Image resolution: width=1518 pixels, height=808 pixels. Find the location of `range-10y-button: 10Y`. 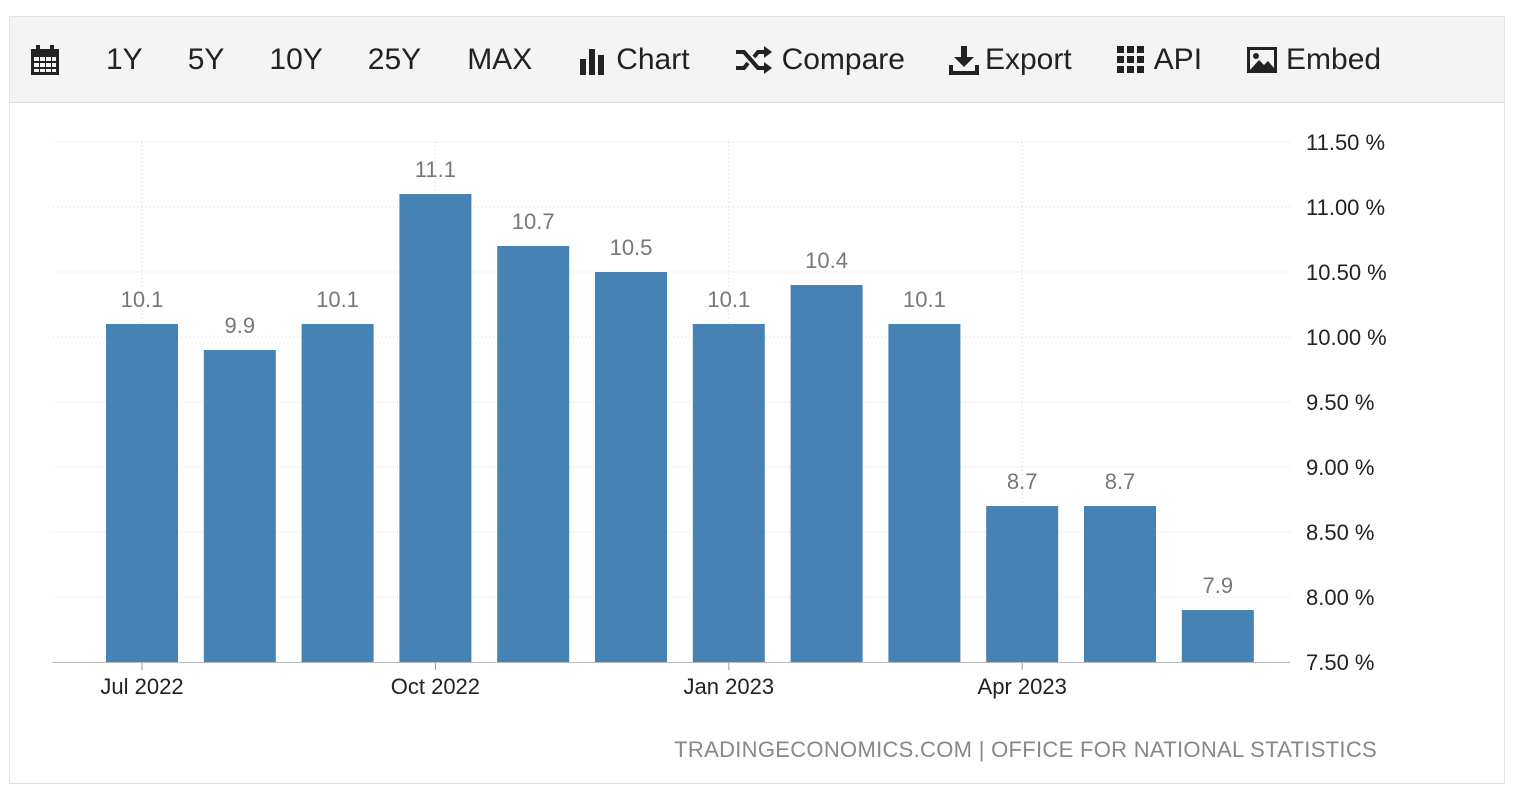

range-10y-button: 10Y is located at coordinates (296, 59).